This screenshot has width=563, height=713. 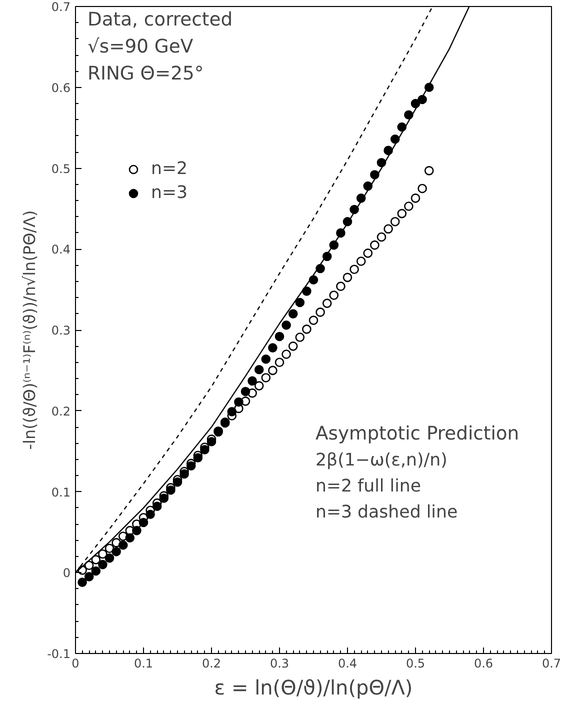 What do you see at coordinates (66, 573) in the screenshot?
I see `y-tick-label: 0` at bounding box center [66, 573].